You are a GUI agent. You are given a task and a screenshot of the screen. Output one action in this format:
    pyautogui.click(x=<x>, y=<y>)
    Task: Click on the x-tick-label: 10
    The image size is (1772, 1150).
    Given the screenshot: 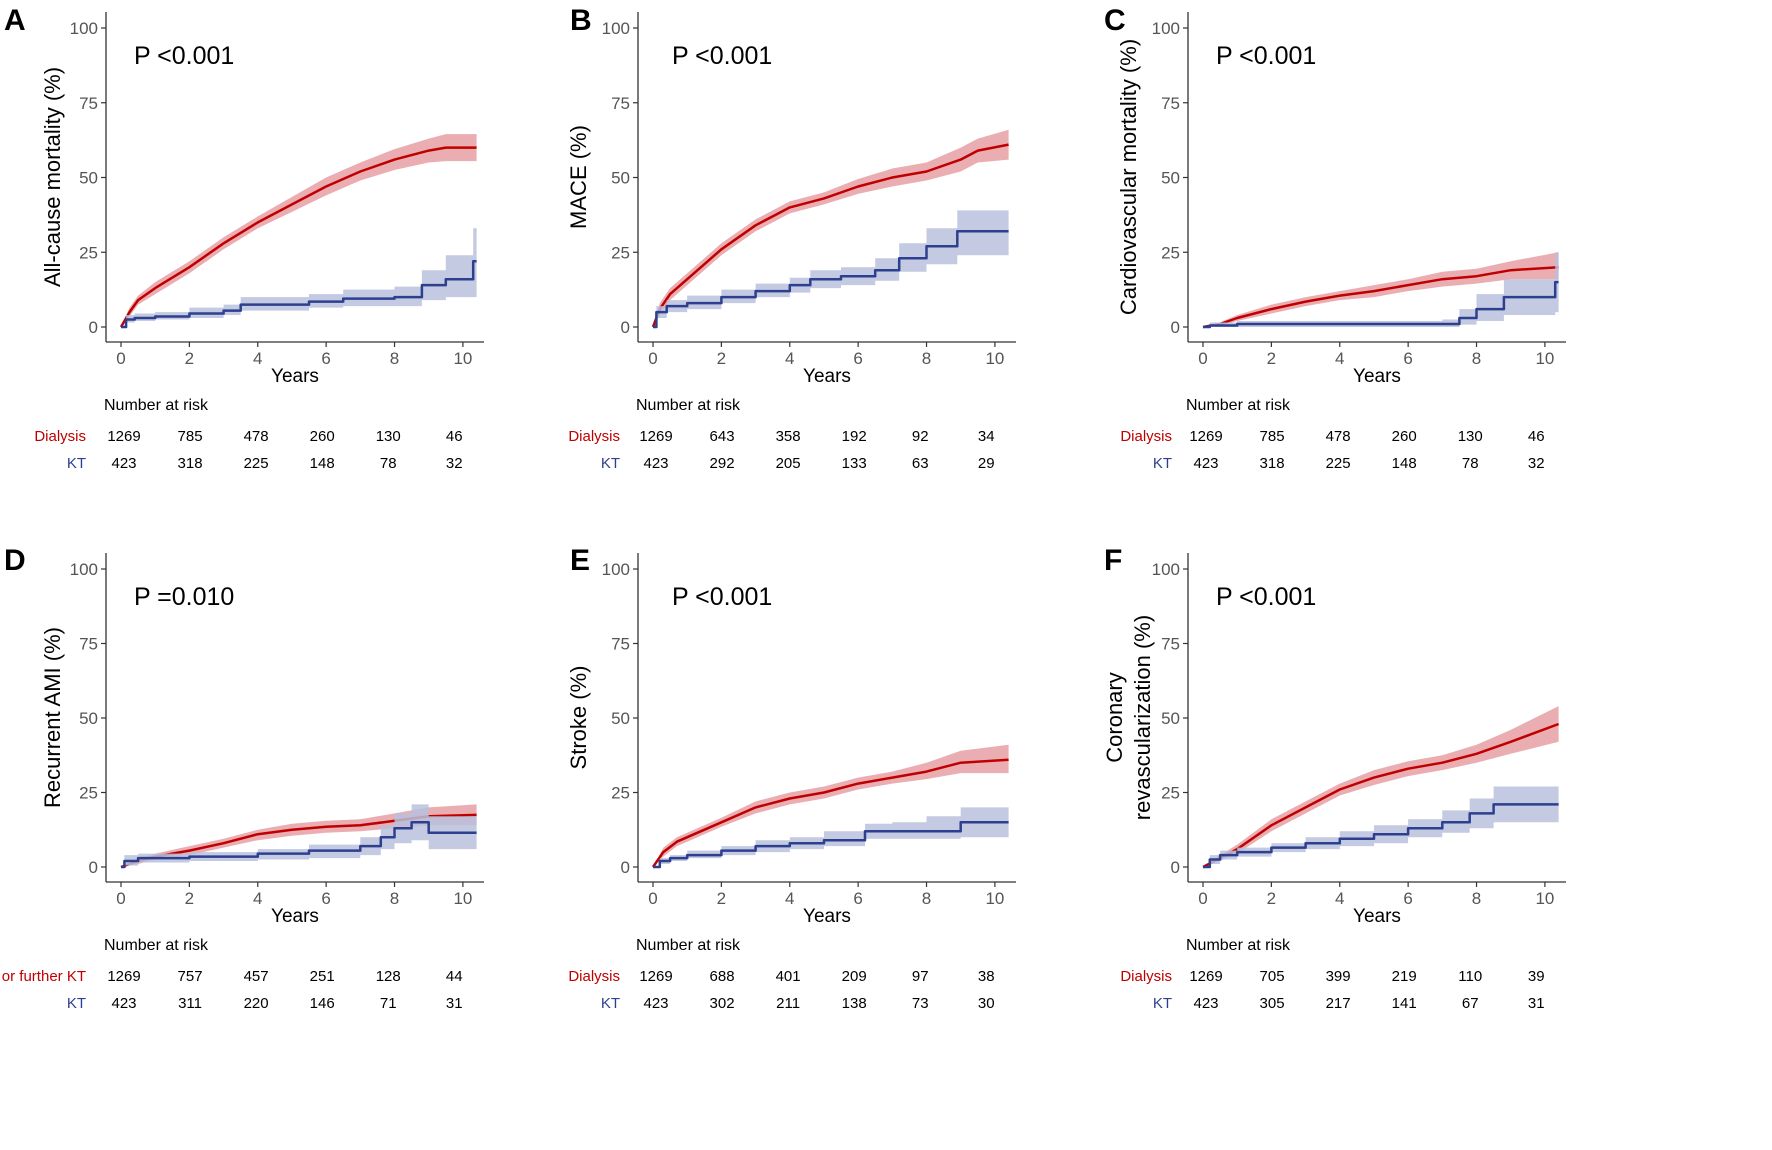 What is the action you would take?
    pyautogui.click(x=1544, y=358)
    